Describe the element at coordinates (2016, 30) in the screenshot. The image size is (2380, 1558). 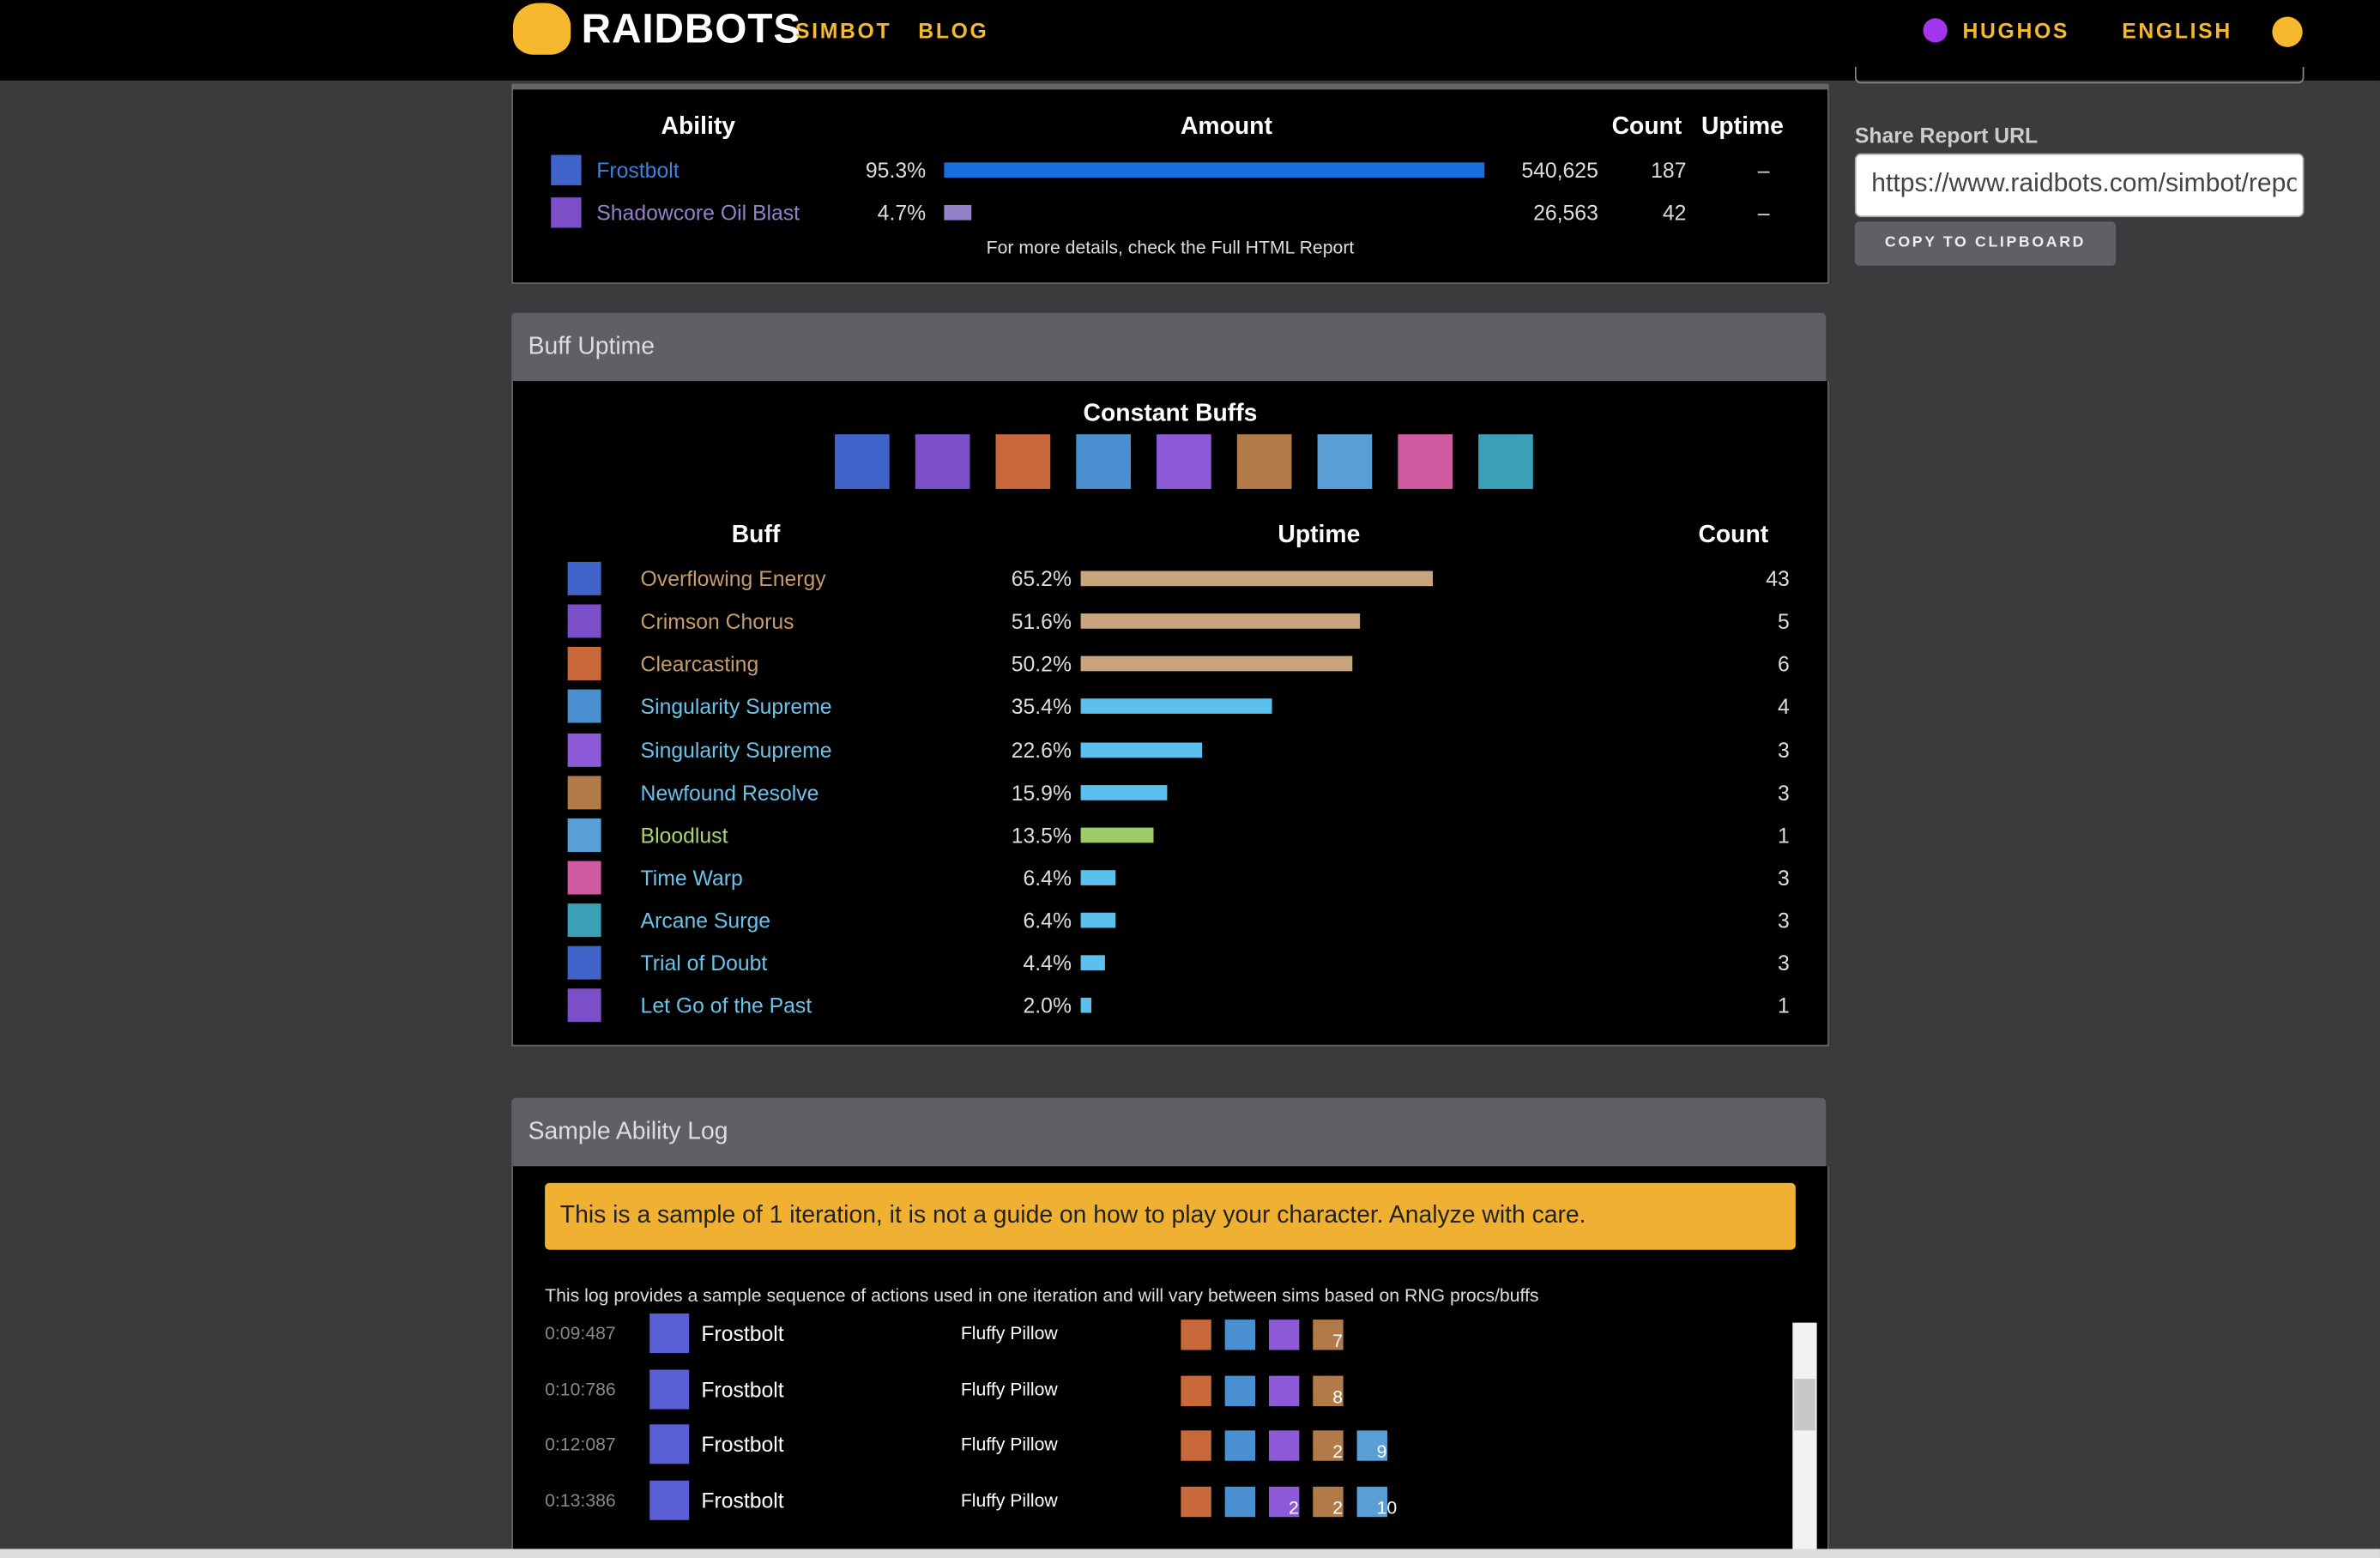
I see `user-menu: HUGHOS` at that location.